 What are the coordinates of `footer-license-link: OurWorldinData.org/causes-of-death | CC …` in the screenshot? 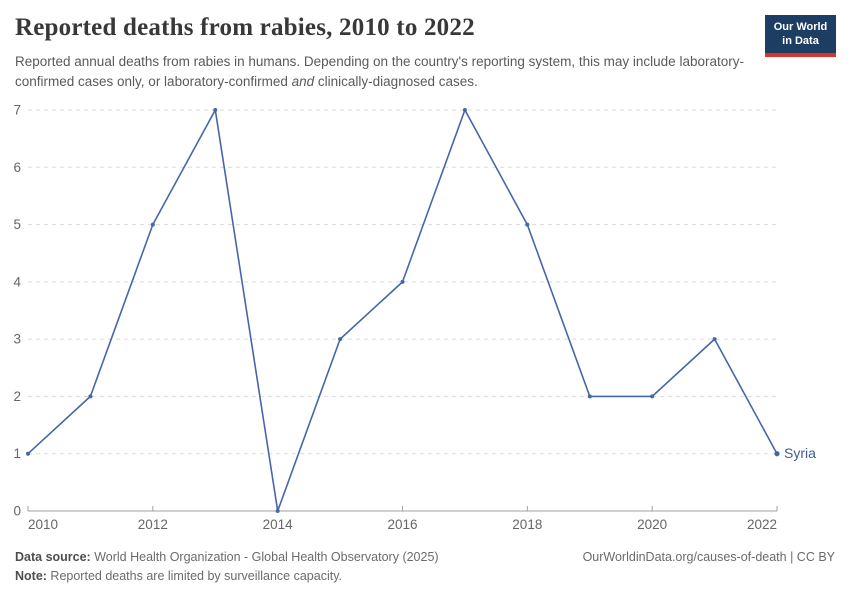 It's located at (708, 557).